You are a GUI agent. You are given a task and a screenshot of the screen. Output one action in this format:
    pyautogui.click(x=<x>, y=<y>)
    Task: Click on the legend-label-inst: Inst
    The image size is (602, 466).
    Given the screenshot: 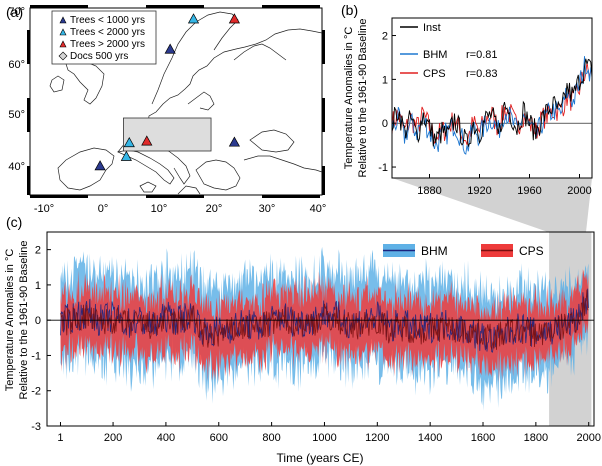 What is the action you would take?
    pyautogui.click(x=432, y=28)
    